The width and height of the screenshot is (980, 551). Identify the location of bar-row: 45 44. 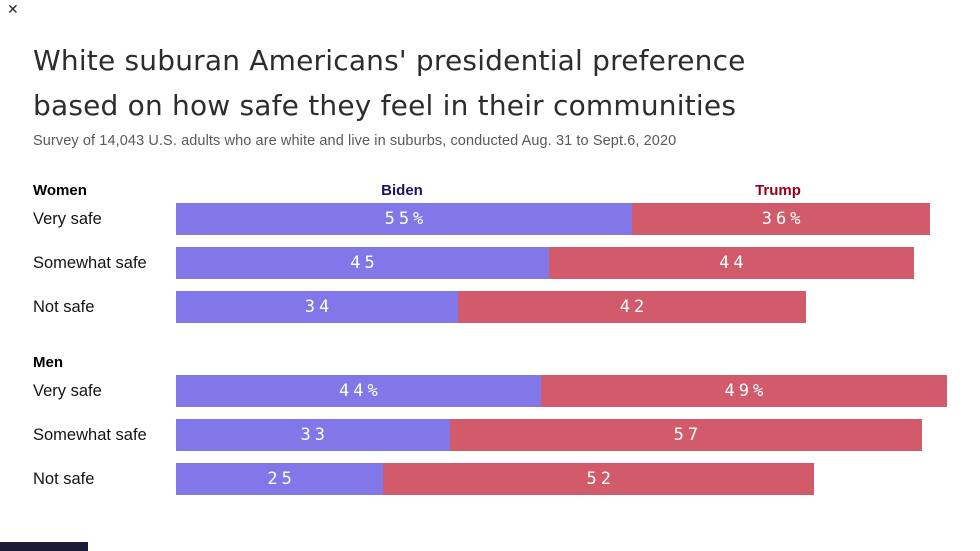
(545, 263).